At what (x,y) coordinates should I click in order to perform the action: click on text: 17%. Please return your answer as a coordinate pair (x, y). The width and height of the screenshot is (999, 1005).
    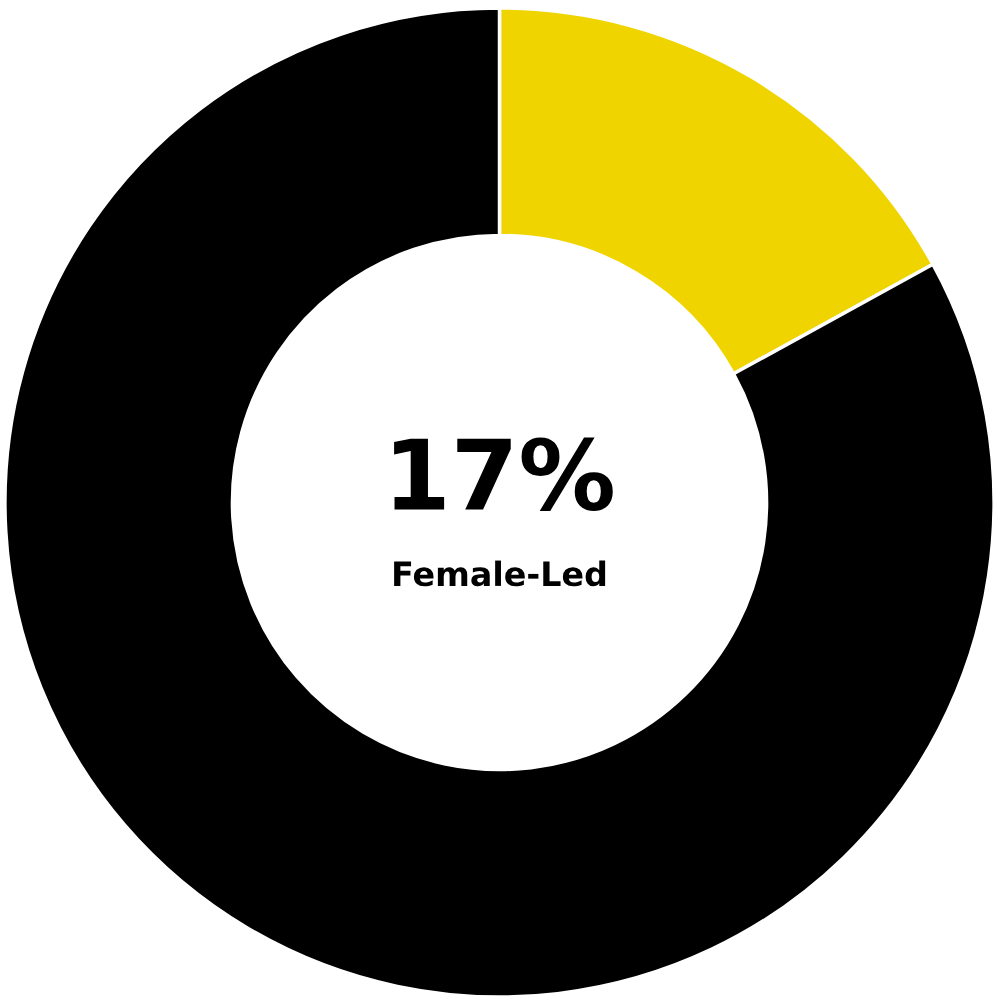
    Looking at the image, I should click on (503, 474).